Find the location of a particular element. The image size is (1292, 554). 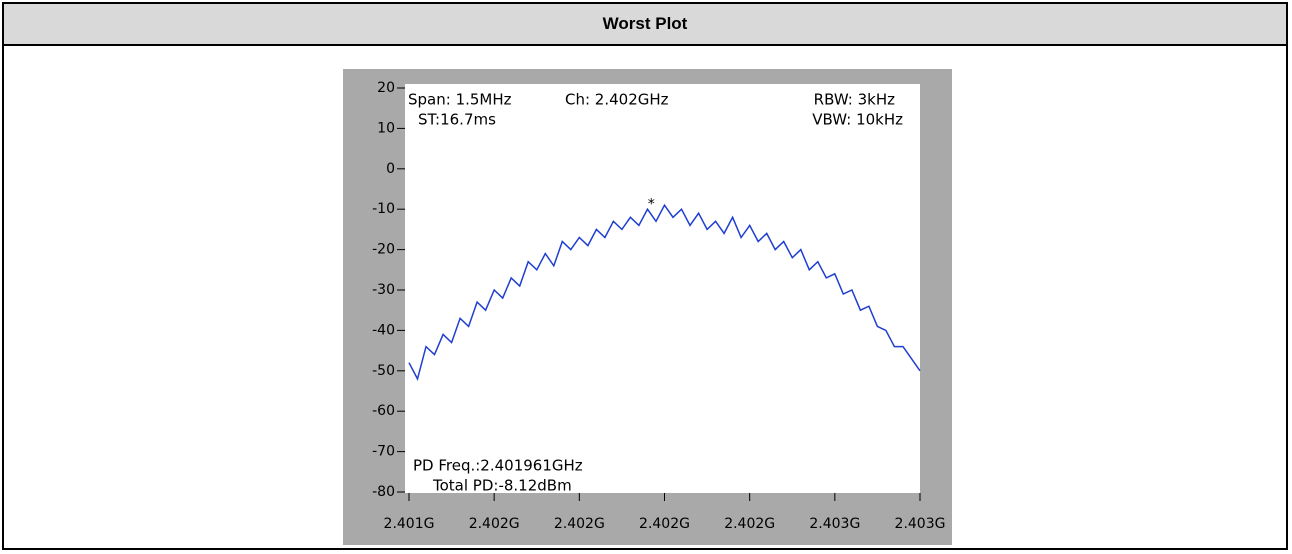

spectrum-line is located at coordinates (664, 292).